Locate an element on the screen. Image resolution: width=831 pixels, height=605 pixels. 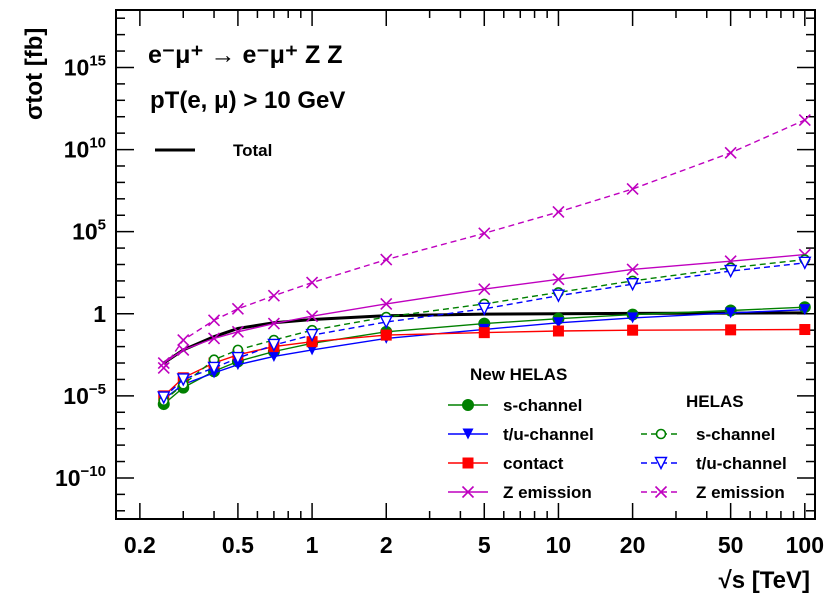
series-new-contact is located at coordinates (484, 363).